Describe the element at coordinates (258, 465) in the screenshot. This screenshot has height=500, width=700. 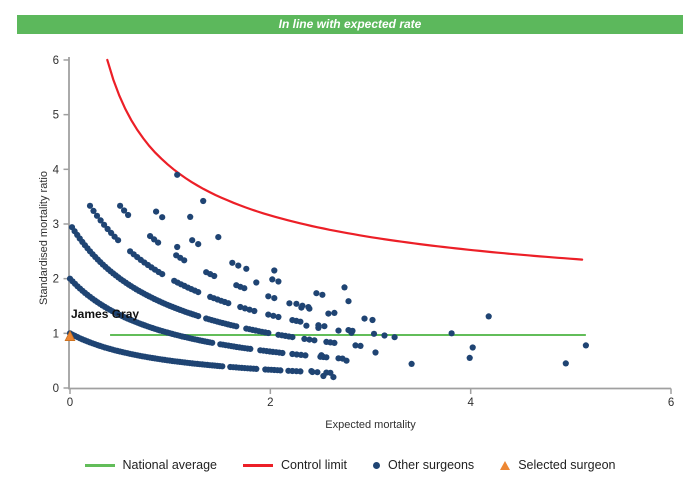
I see `control-limit-line-swatch` at that location.